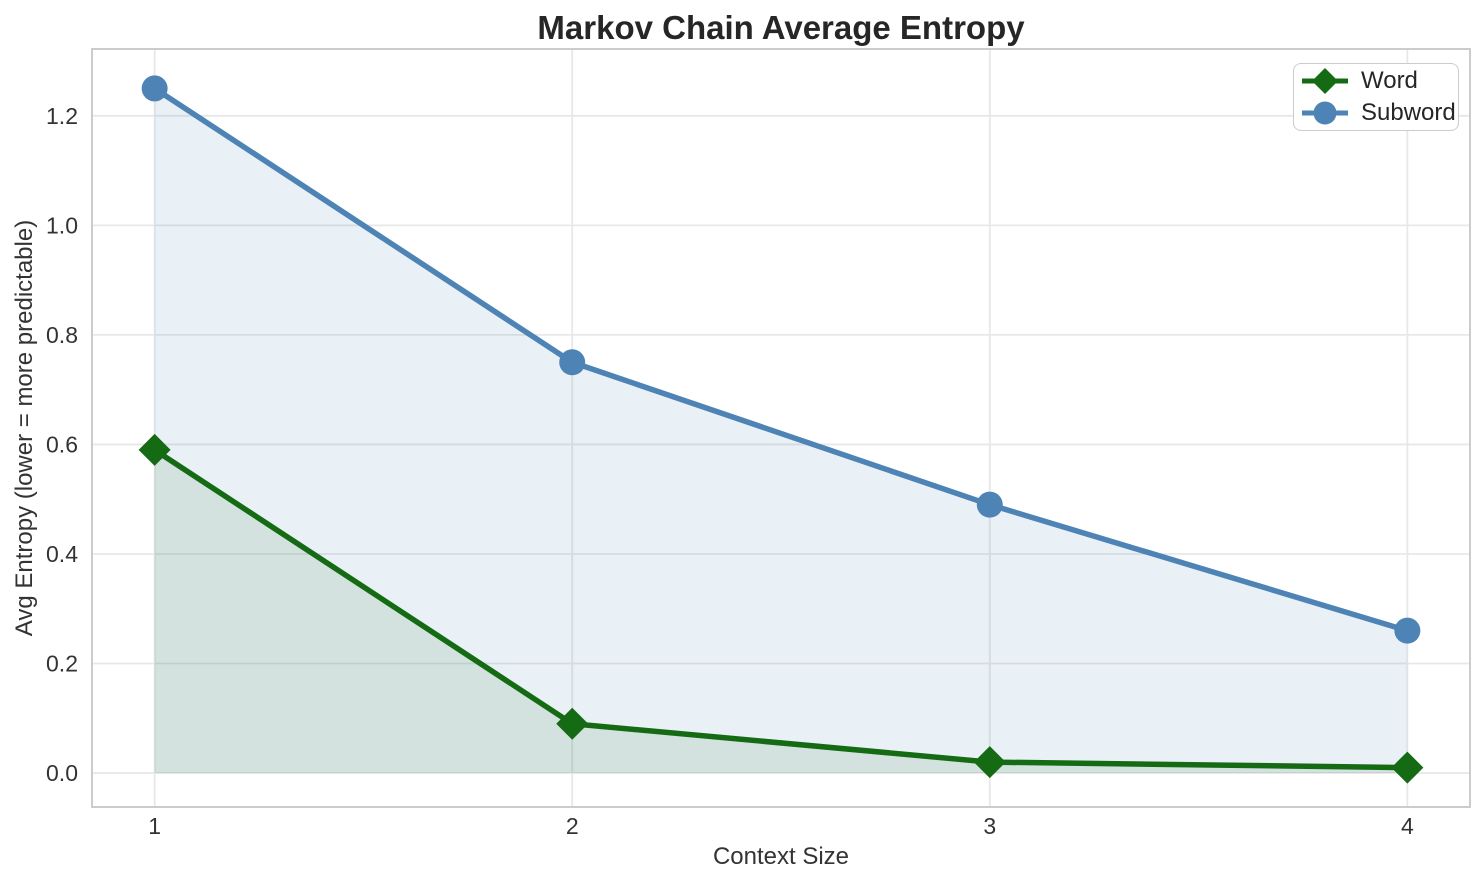  I want to click on legend-item-subword: Subword, so click(1378, 113).